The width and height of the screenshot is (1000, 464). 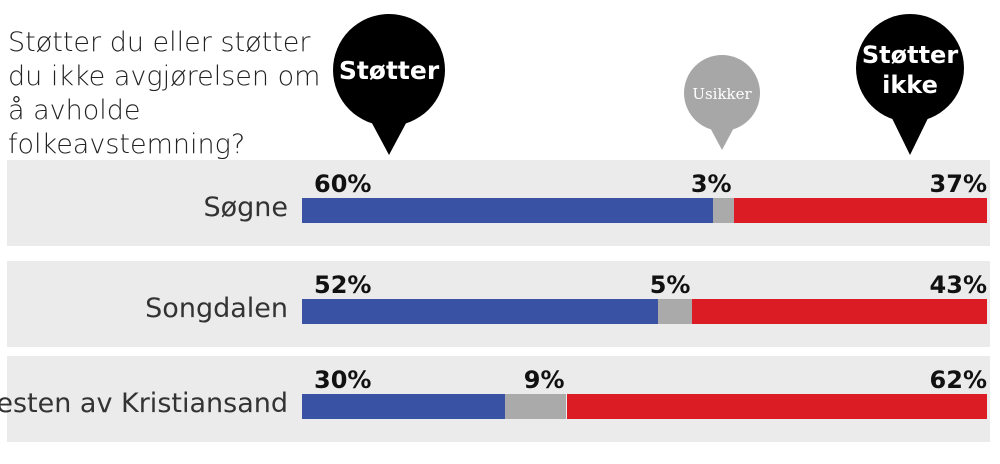 I want to click on against-bubble-label-line1: Støtter, so click(x=910, y=55).